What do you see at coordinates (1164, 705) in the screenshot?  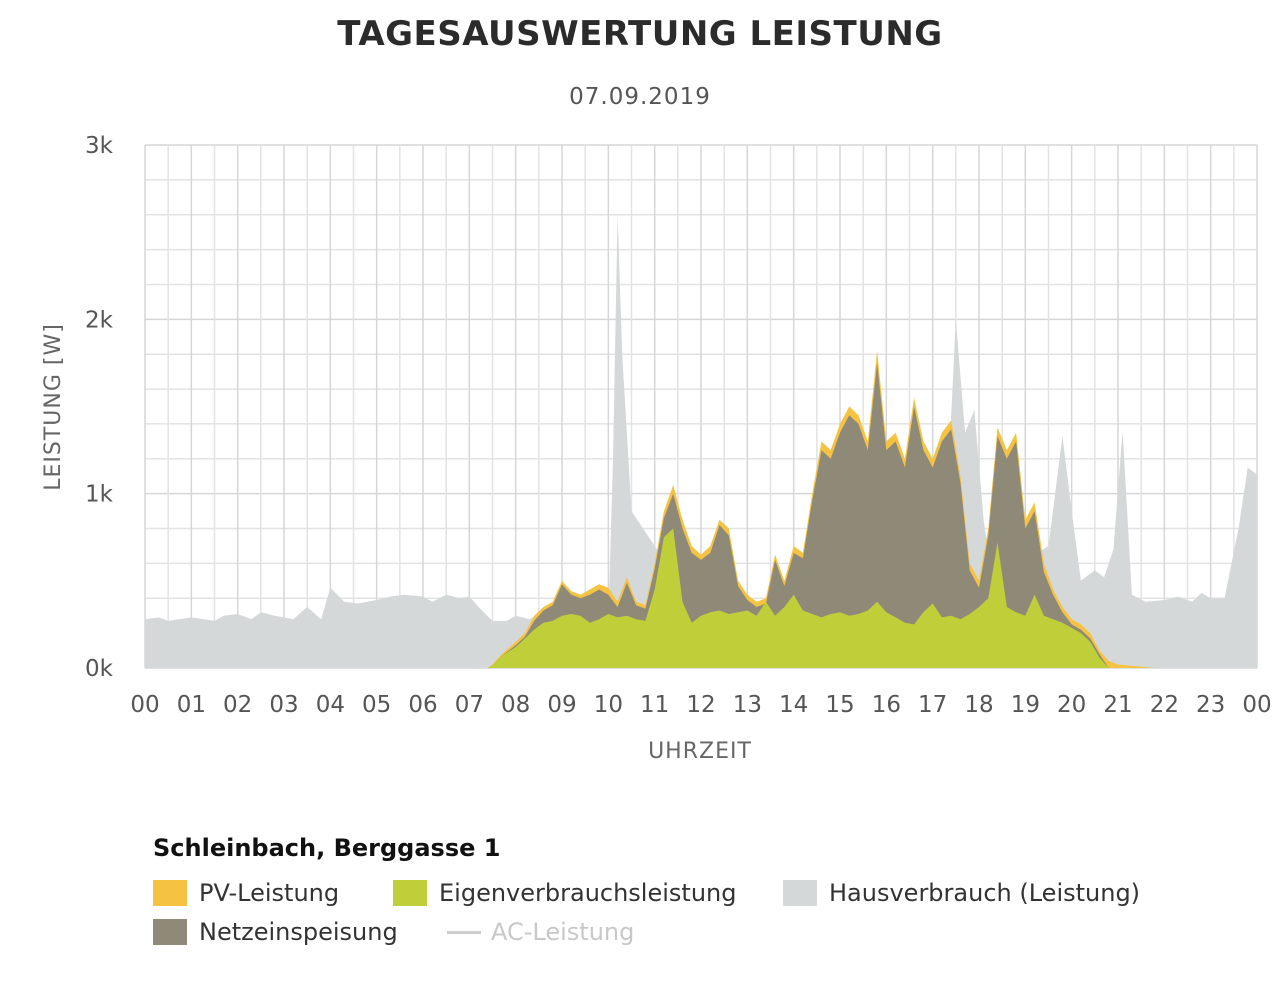 I see `x-tick-label: 22` at bounding box center [1164, 705].